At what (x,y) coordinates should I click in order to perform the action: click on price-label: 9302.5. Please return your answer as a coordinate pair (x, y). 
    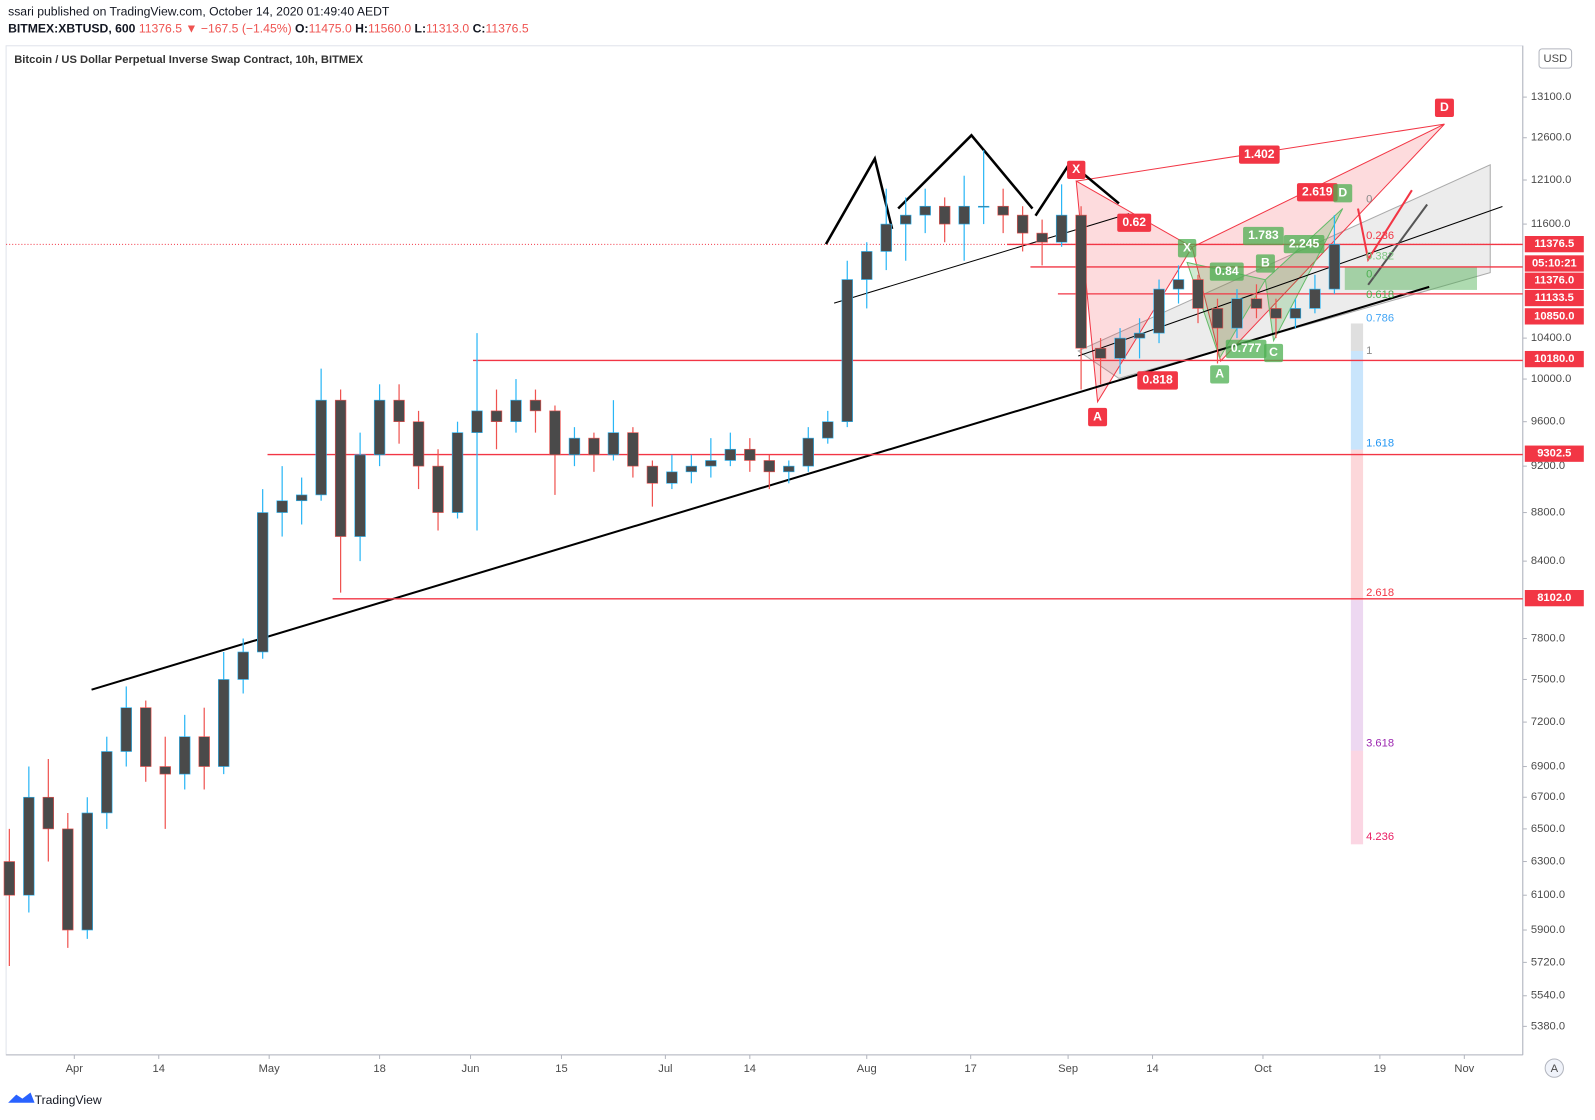
    Looking at the image, I should click on (1554, 454).